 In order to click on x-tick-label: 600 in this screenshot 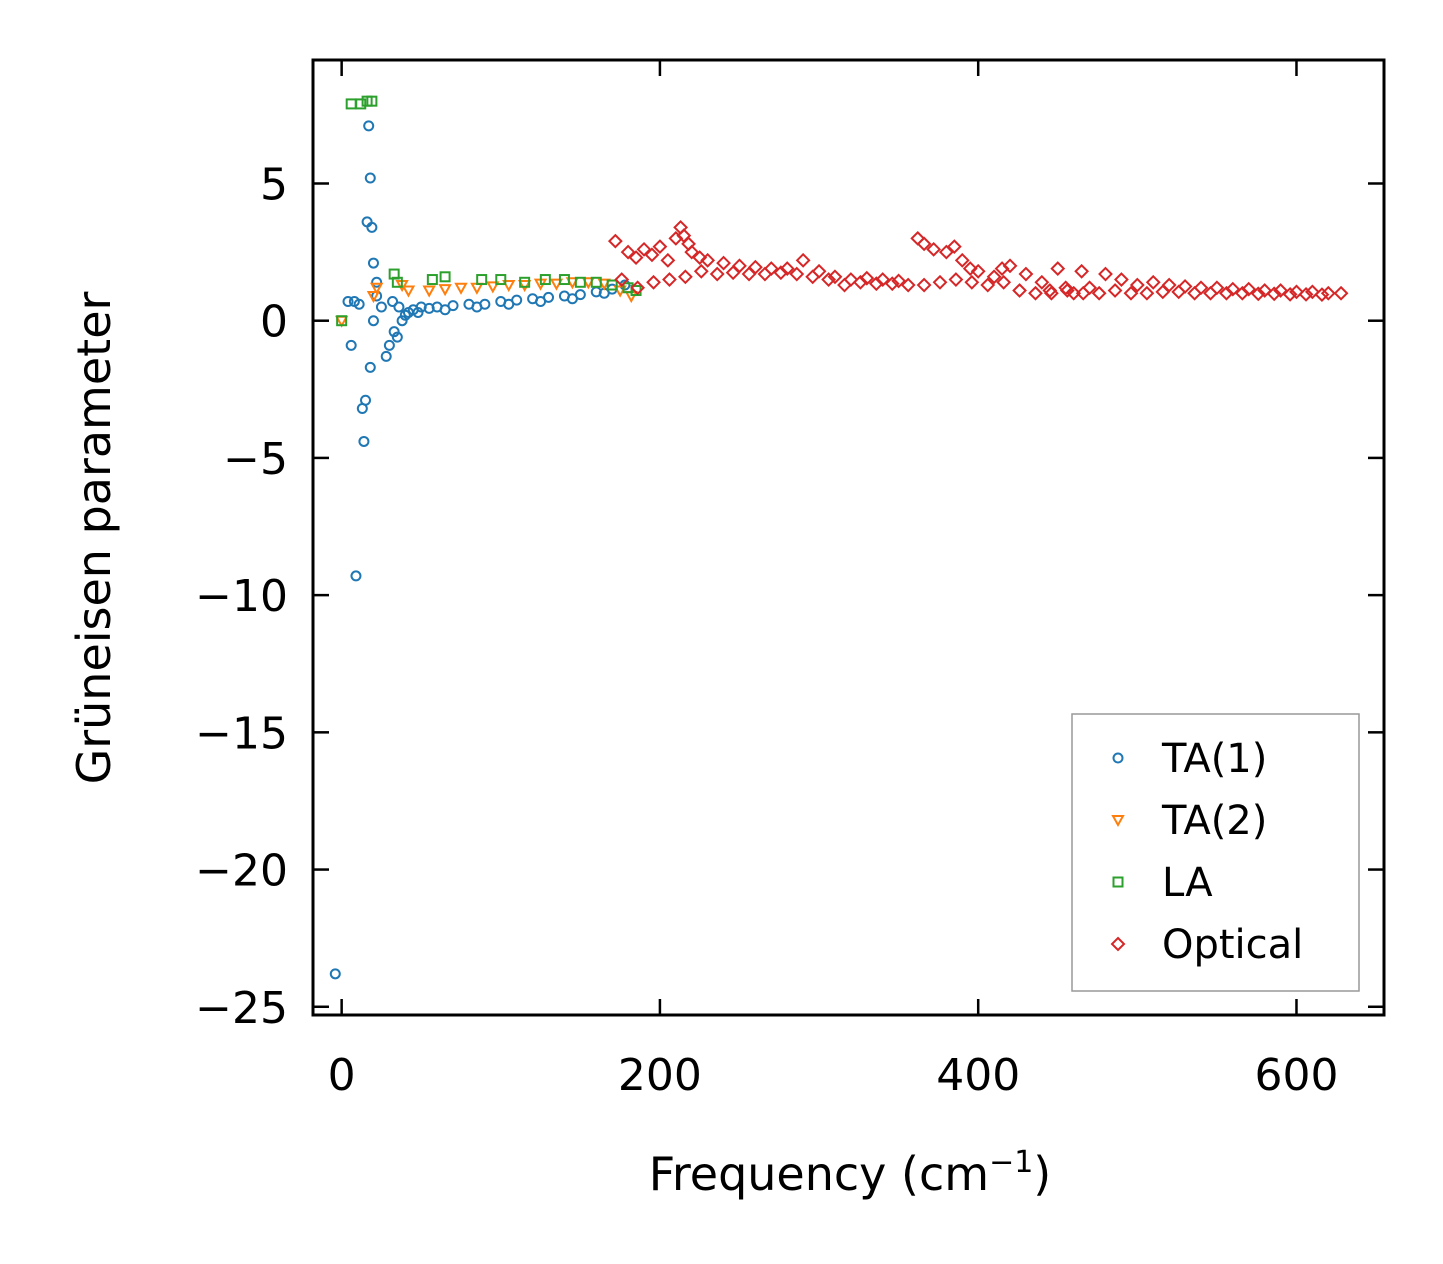, I will do `click(1296, 1075)`.